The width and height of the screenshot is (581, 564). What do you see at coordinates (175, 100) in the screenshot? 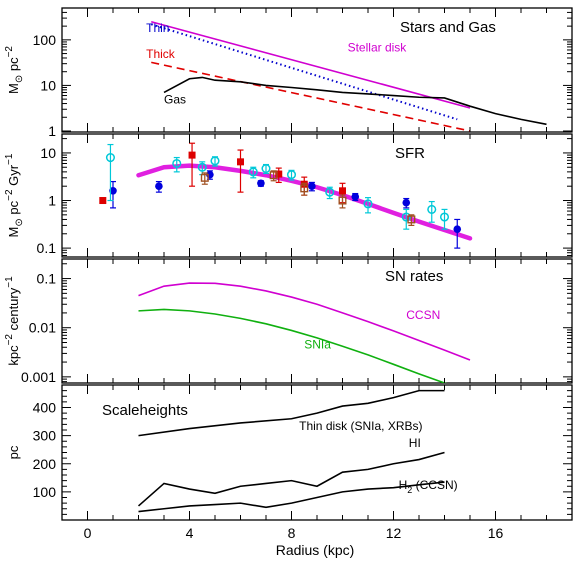
I see `annotation: Gas` at bounding box center [175, 100].